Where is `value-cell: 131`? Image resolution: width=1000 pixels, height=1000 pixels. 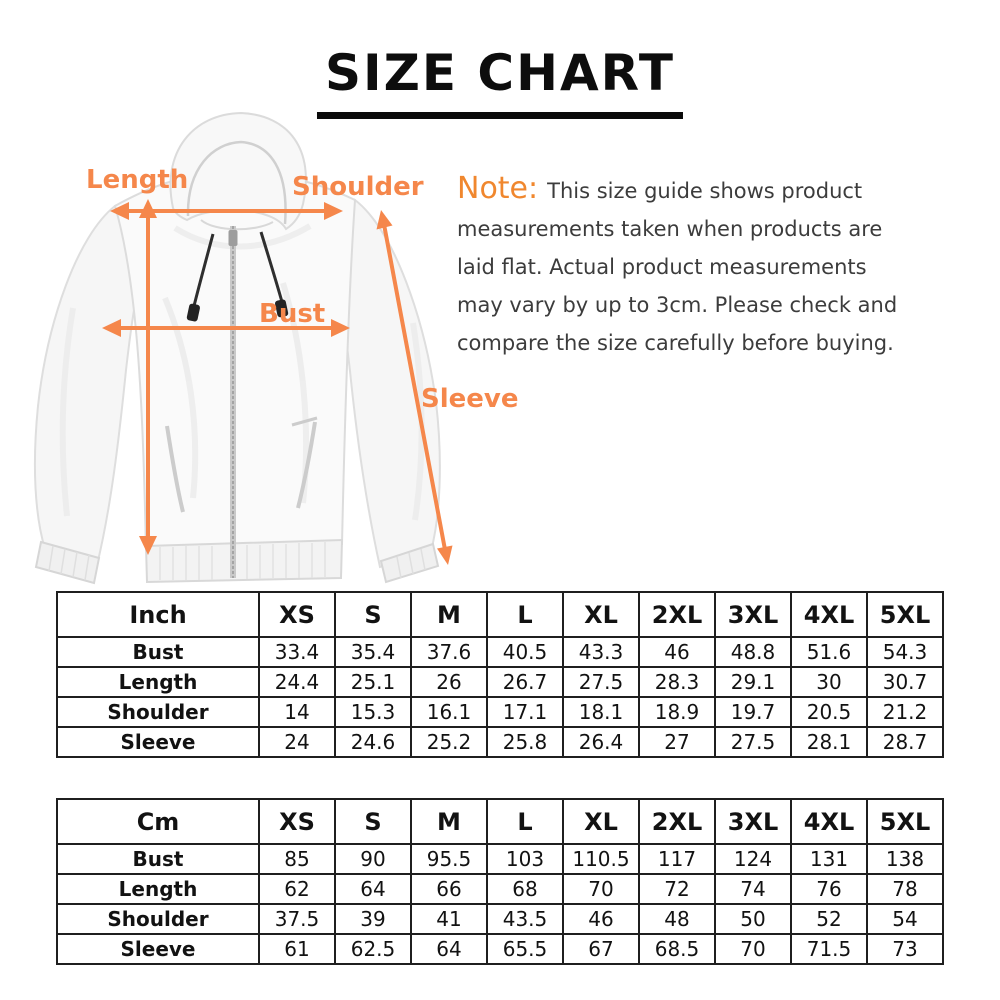
value-cell: 131 is located at coordinates (829, 859).